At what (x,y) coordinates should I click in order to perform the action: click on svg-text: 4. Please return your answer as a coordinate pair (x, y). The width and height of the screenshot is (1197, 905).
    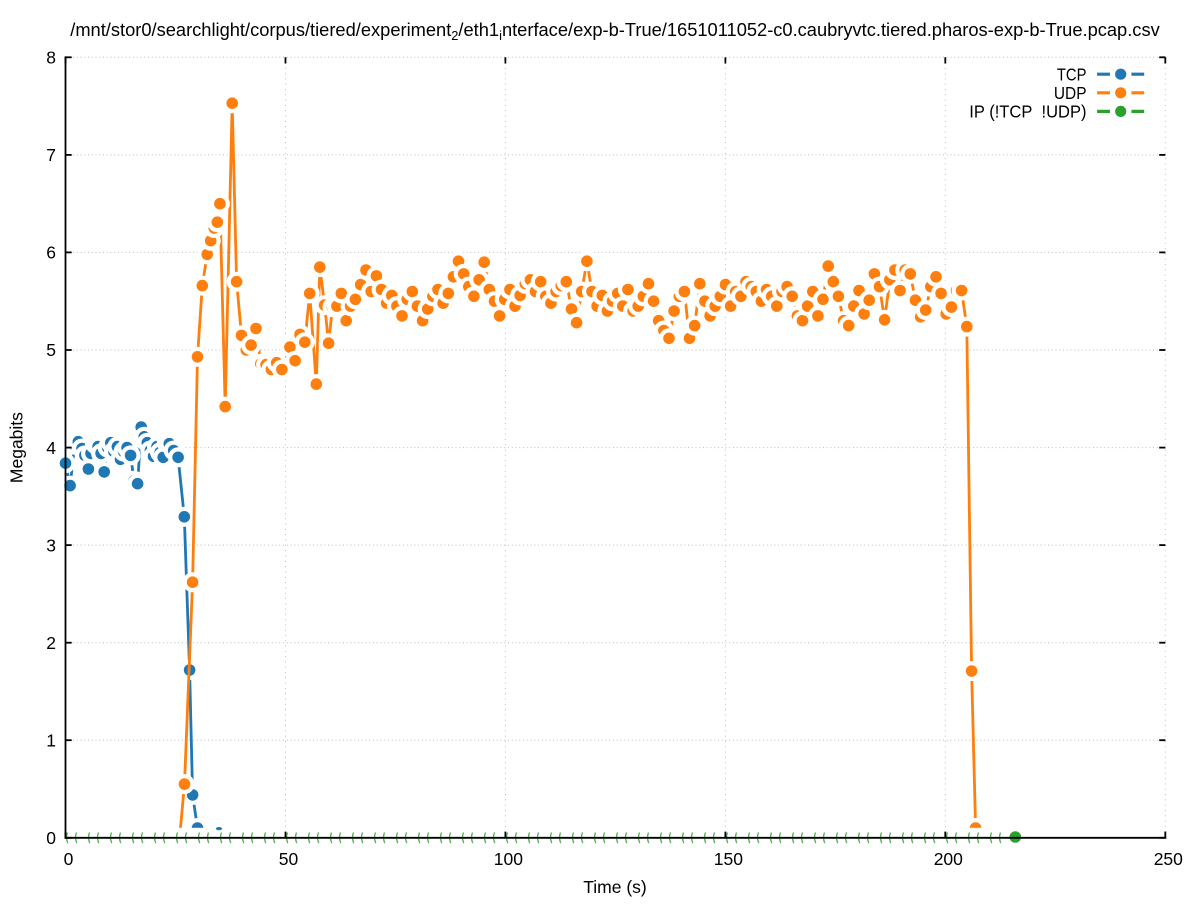
    Looking at the image, I should click on (51, 448).